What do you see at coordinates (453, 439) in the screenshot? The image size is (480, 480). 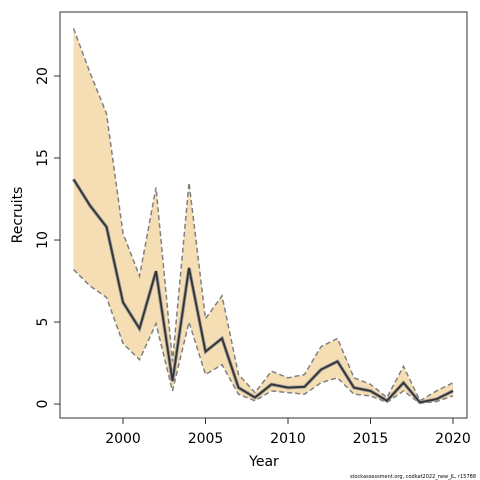 I see `x-tick-label: 2020` at bounding box center [453, 439].